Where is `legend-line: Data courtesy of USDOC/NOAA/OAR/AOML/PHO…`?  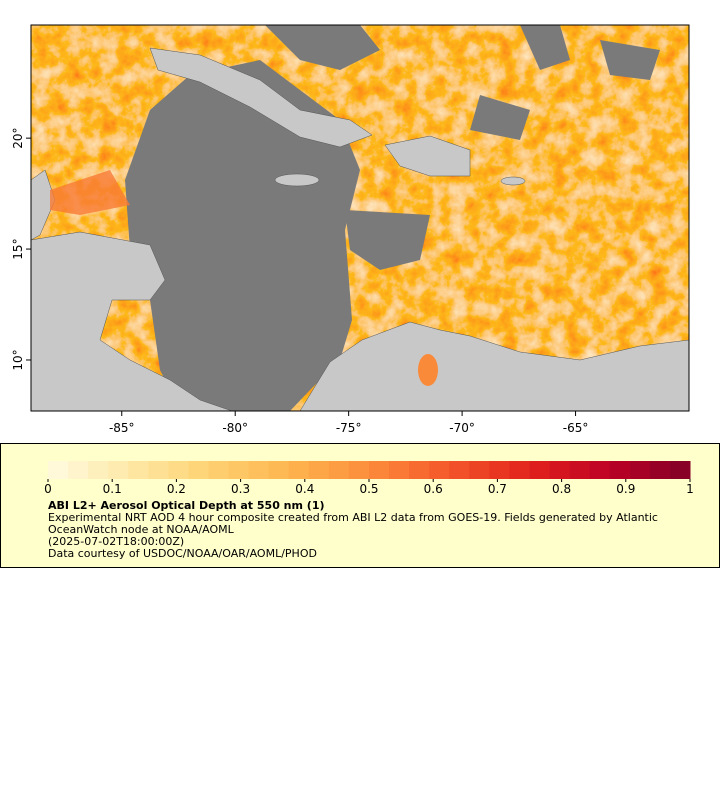
legend-line: Data courtesy of USDOC/NOAA/OAR/AOML/PHO… is located at coordinates (182, 553).